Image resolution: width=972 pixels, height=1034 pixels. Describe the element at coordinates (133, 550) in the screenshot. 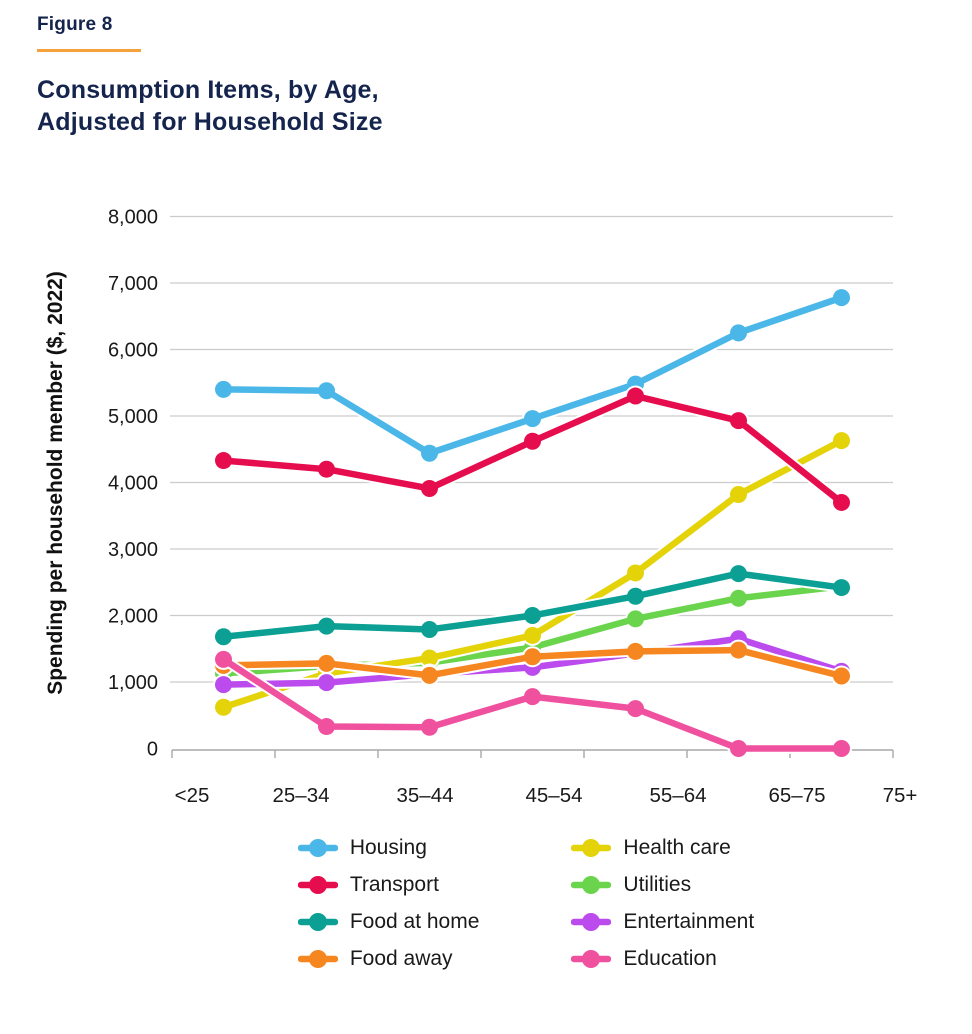

I see `y-tick-label: 3,000` at that location.